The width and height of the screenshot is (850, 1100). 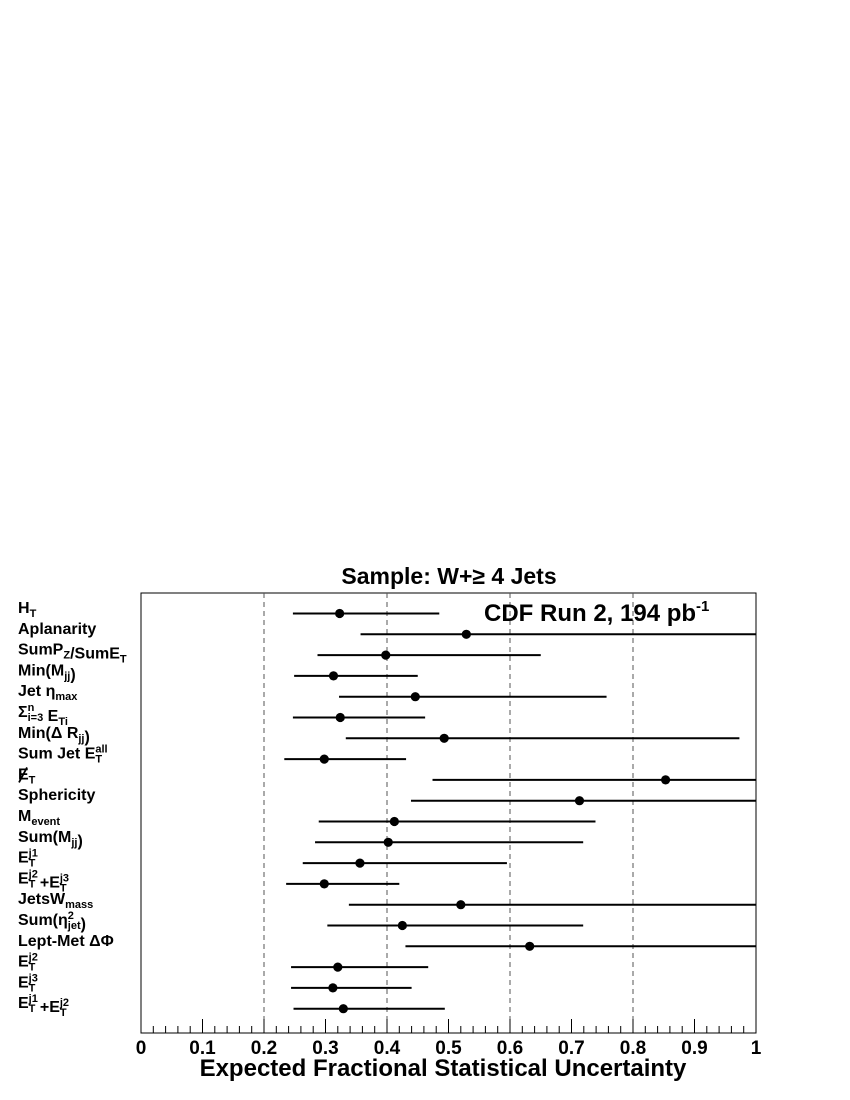 I want to click on category-label: Lept-Met ΔΦ, so click(x=66, y=941).